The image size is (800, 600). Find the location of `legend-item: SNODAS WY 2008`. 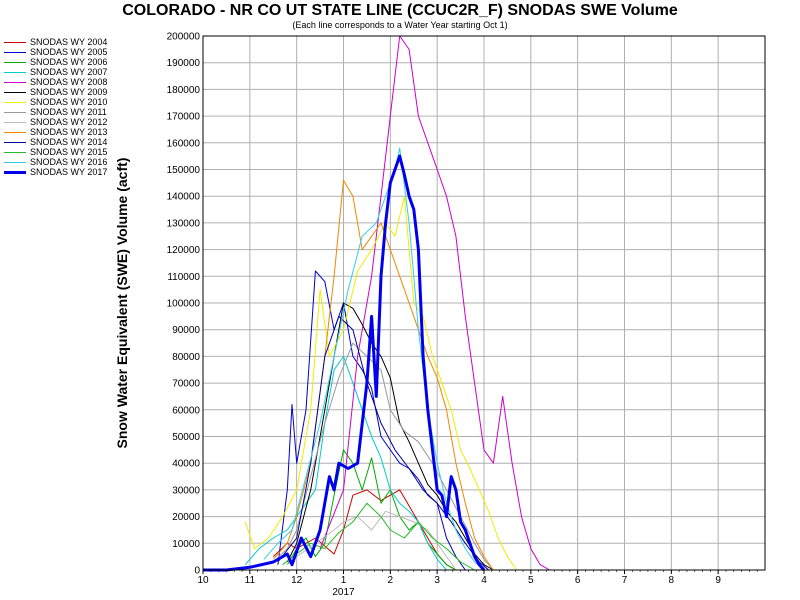

legend-item: SNODAS WY 2008 is located at coordinates (55, 82).